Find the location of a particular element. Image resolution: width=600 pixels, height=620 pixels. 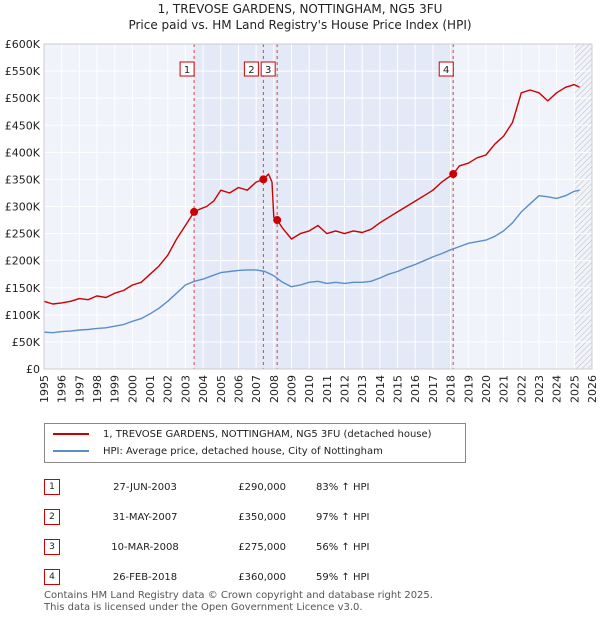

sale-hpi: 83% ↑ HPI is located at coordinates (343, 487).